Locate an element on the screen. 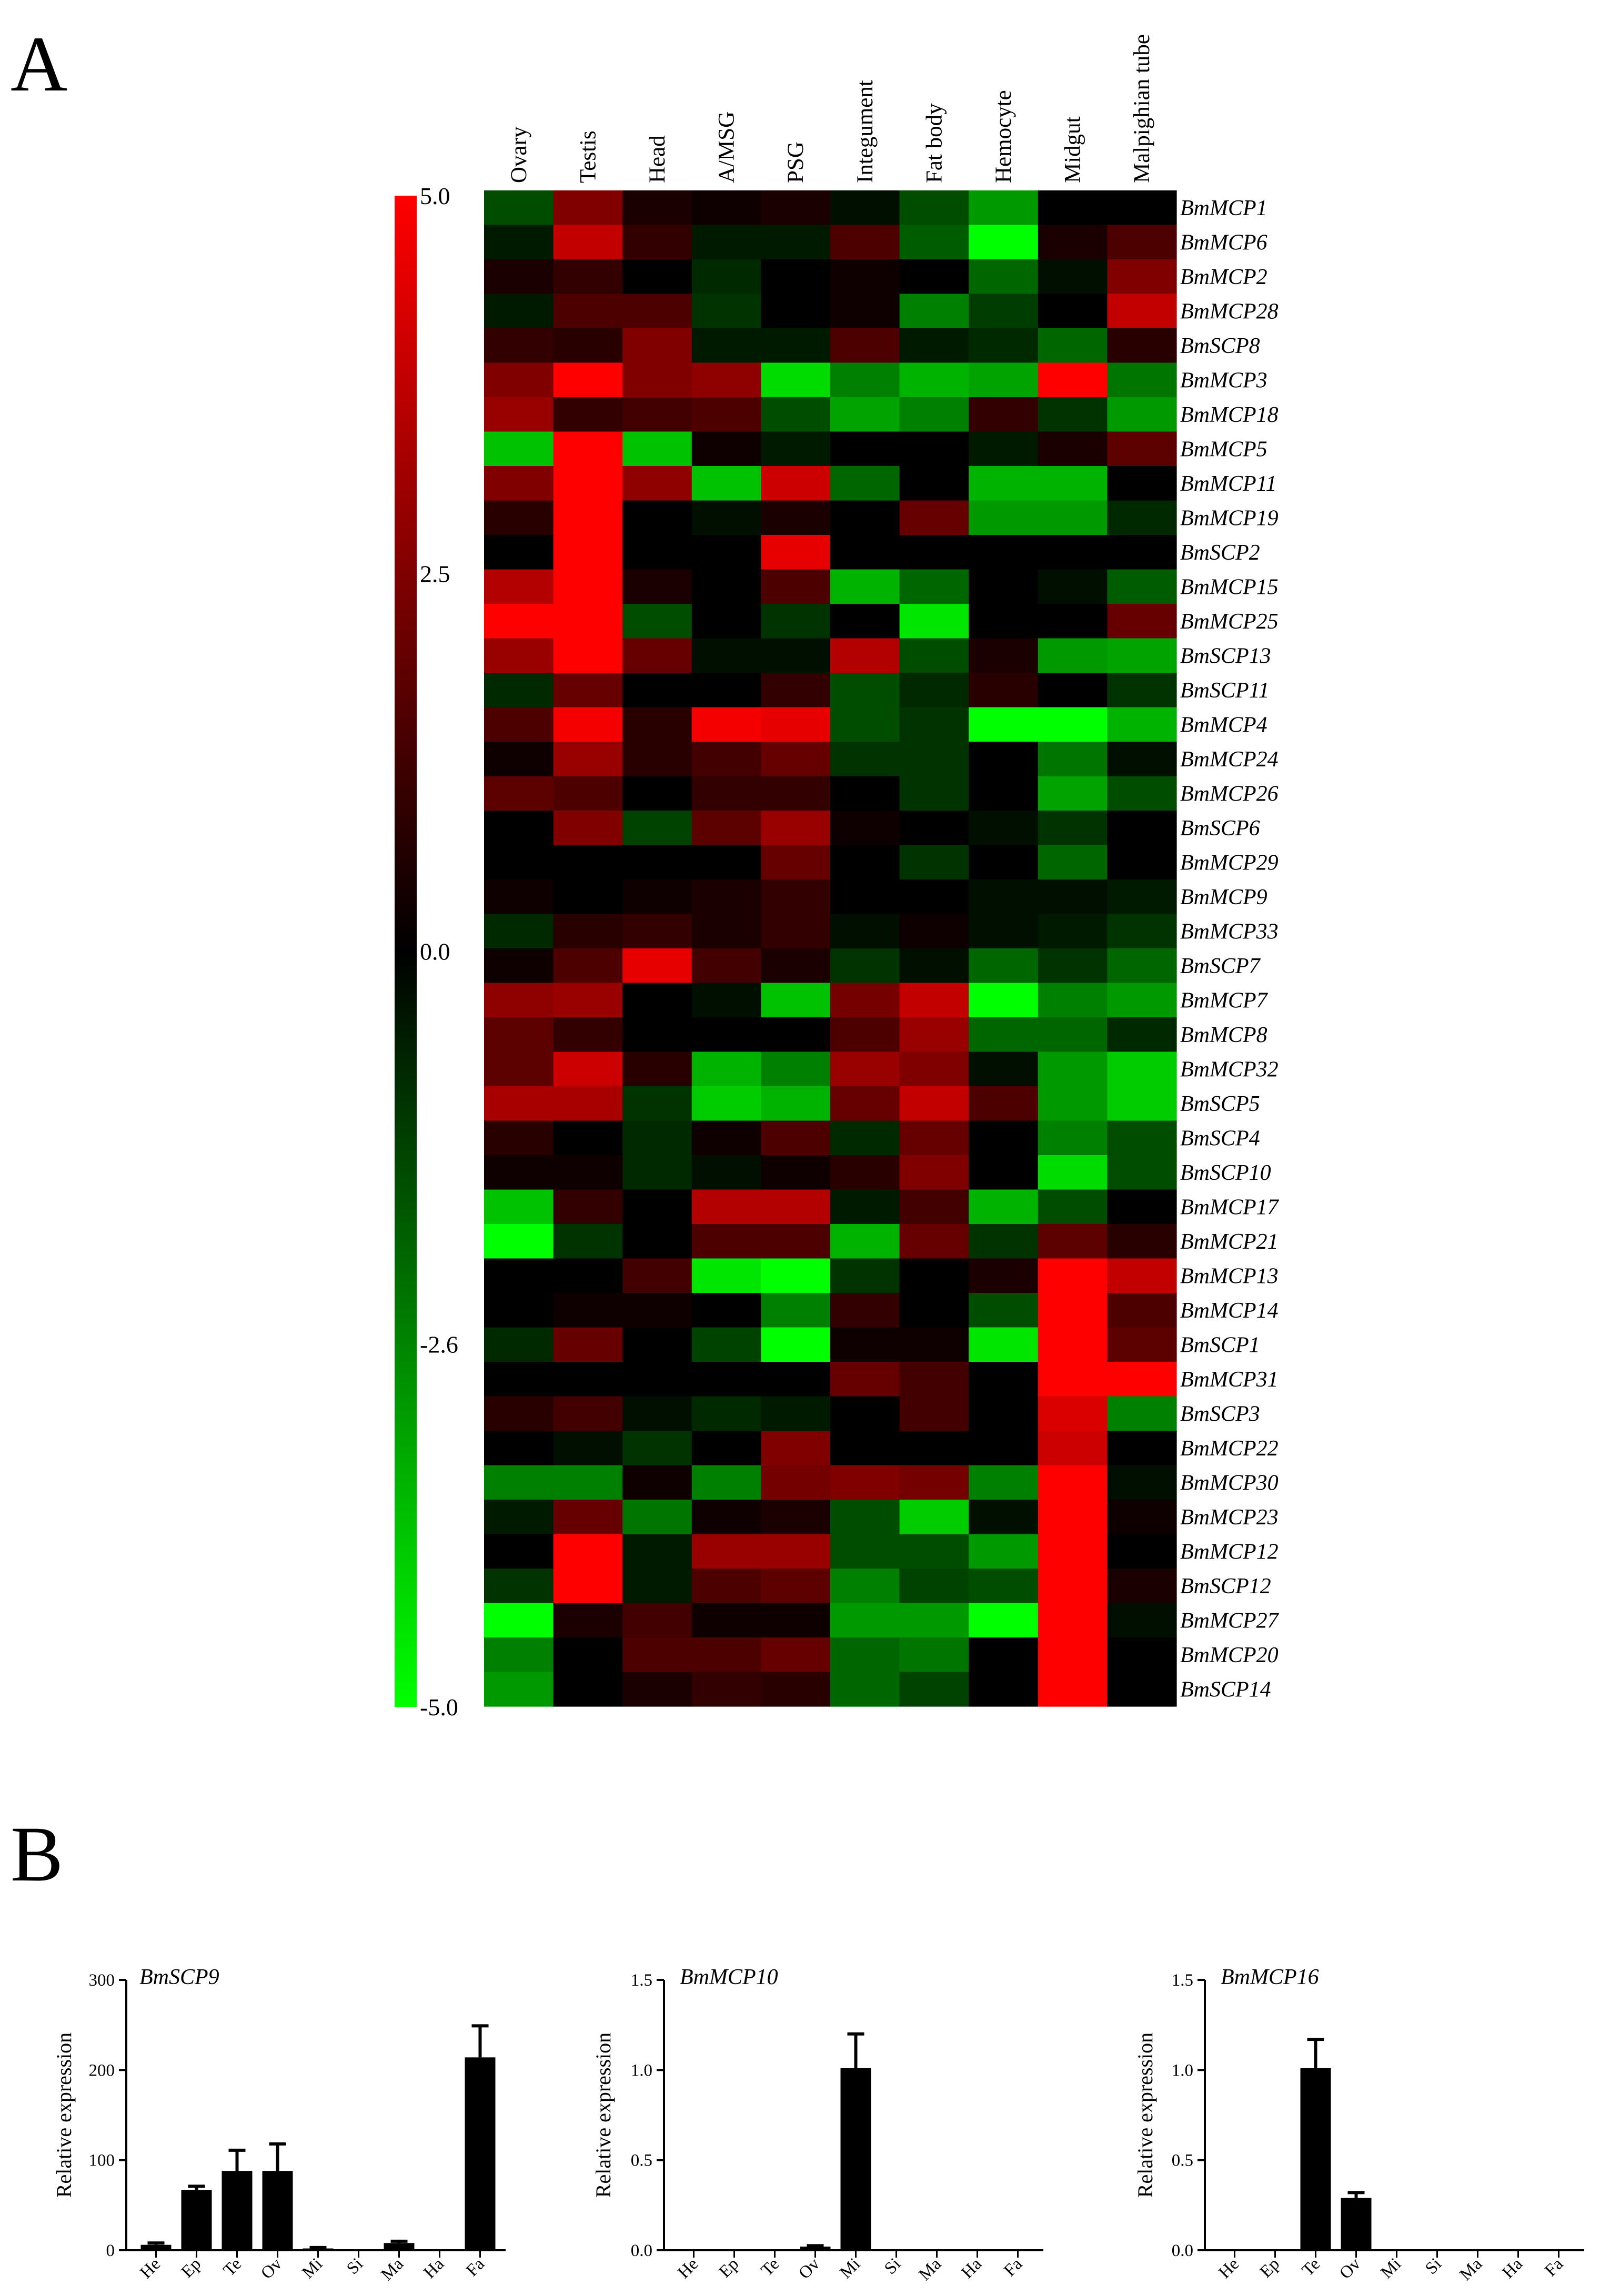 The image size is (1610, 2296). heatmap-row-label: BmSCP3 is located at coordinates (1220, 1414).